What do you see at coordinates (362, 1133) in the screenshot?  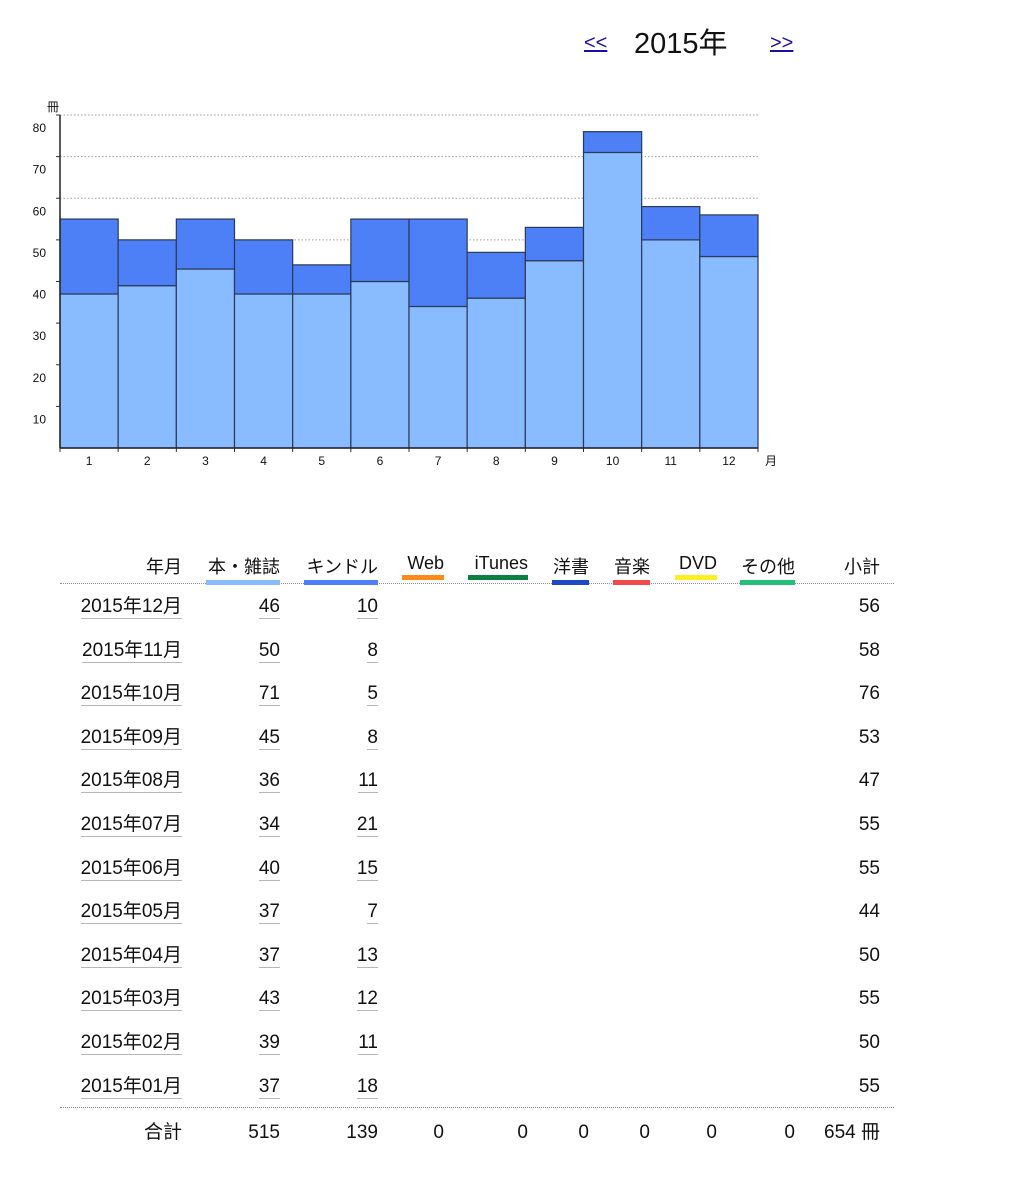 I see `total-kindle: 139` at bounding box center [362, 1133].